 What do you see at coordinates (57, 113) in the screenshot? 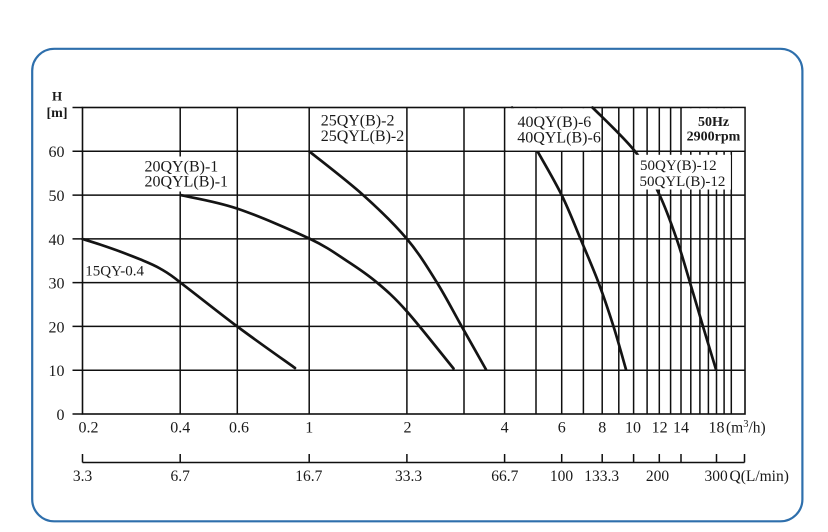
I see `svg-text: [m]` at bounding box center [57, 113].